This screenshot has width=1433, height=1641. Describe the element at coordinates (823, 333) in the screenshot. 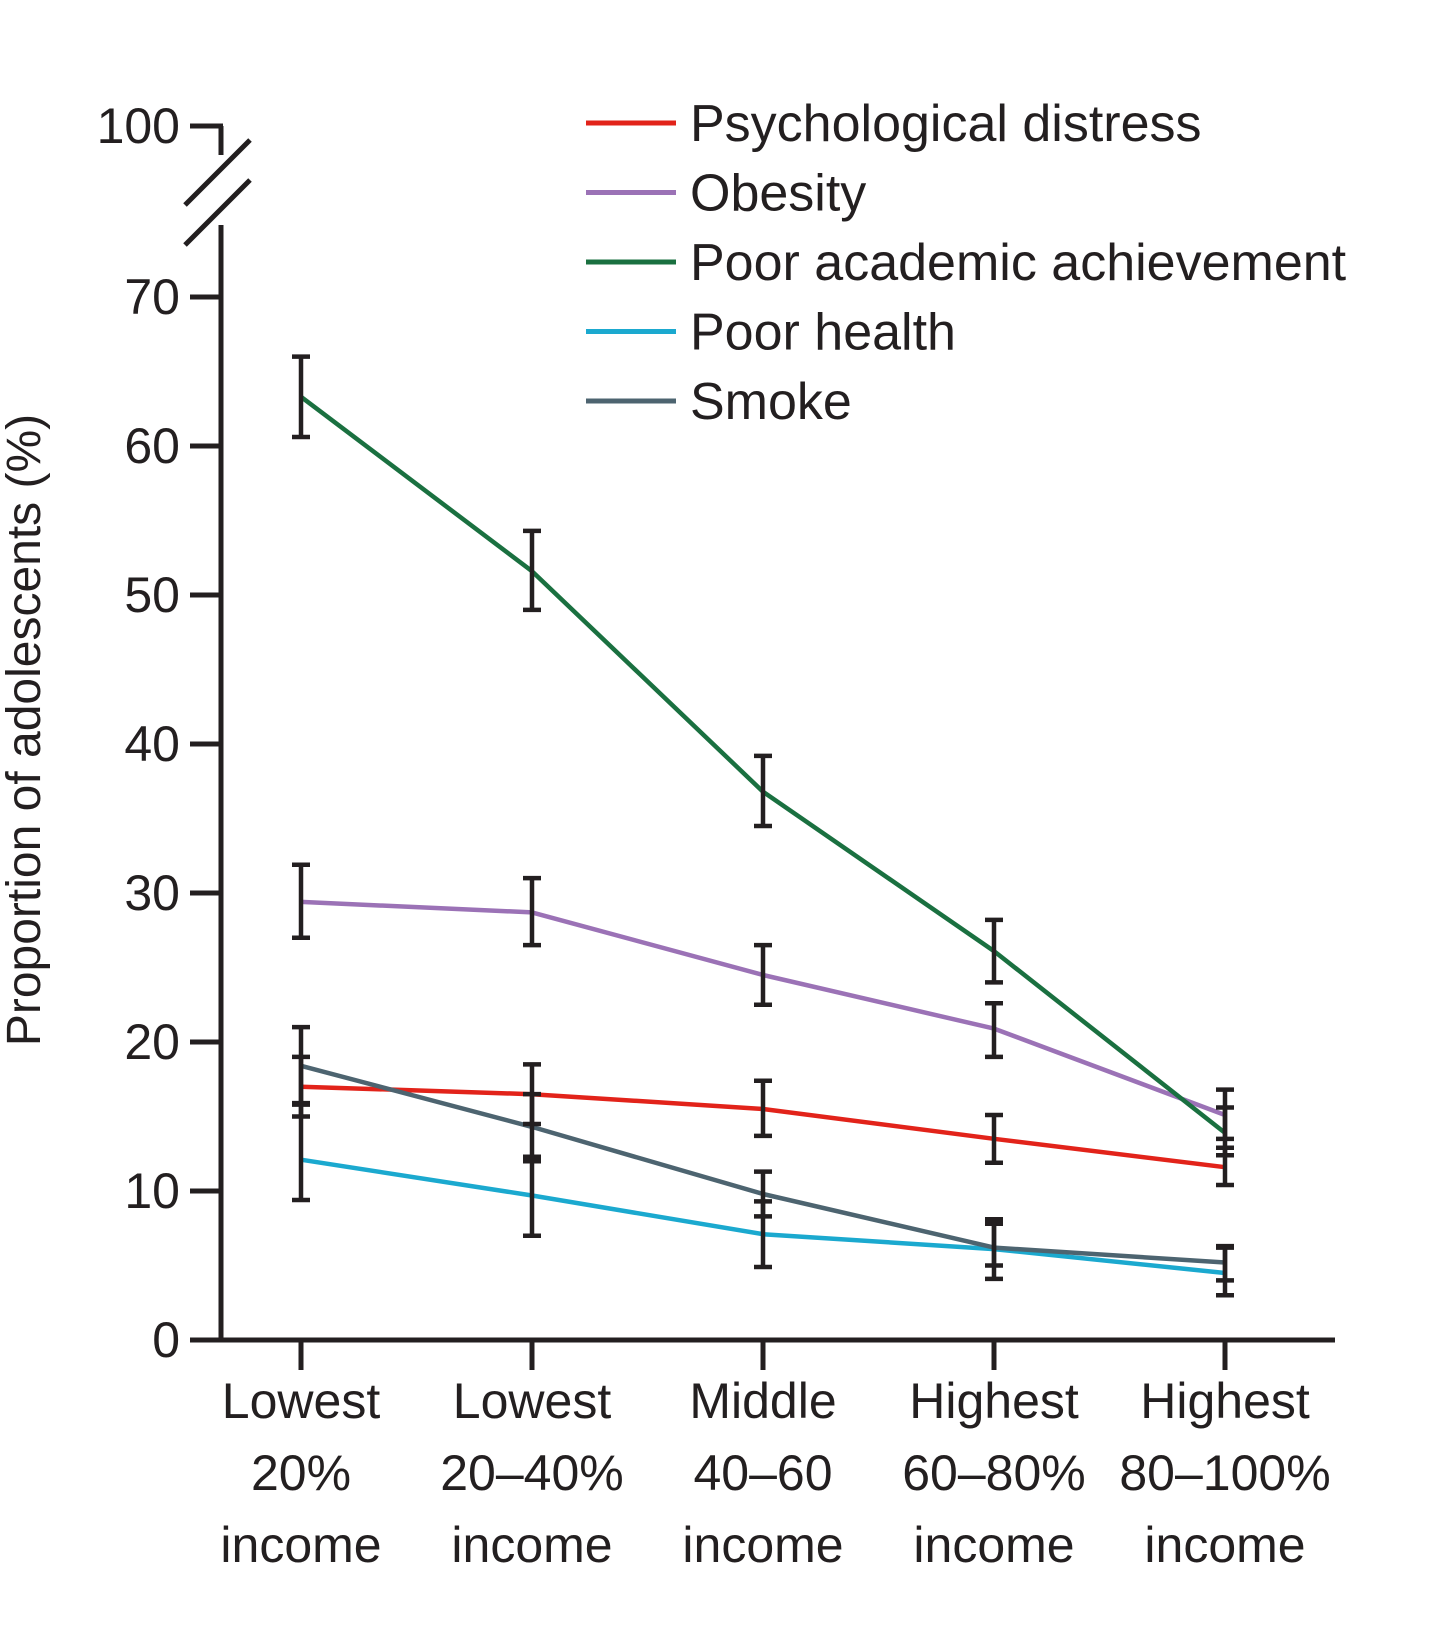

I see `legend-label: Poor health` at that location.